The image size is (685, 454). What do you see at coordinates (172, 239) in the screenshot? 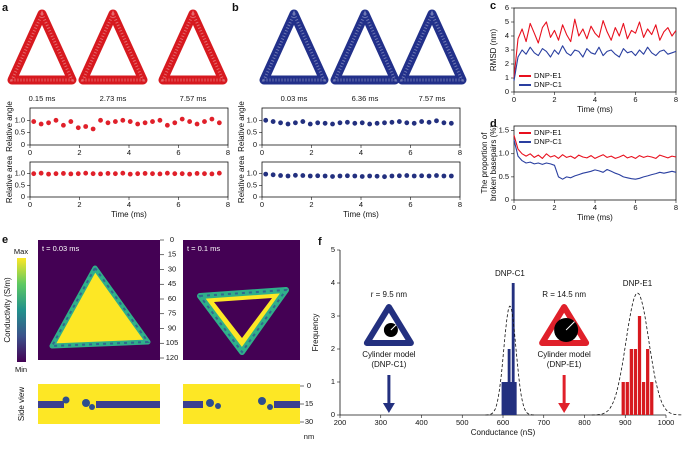
I see `map-tick-label: 0` at bounding box center [172, 239].